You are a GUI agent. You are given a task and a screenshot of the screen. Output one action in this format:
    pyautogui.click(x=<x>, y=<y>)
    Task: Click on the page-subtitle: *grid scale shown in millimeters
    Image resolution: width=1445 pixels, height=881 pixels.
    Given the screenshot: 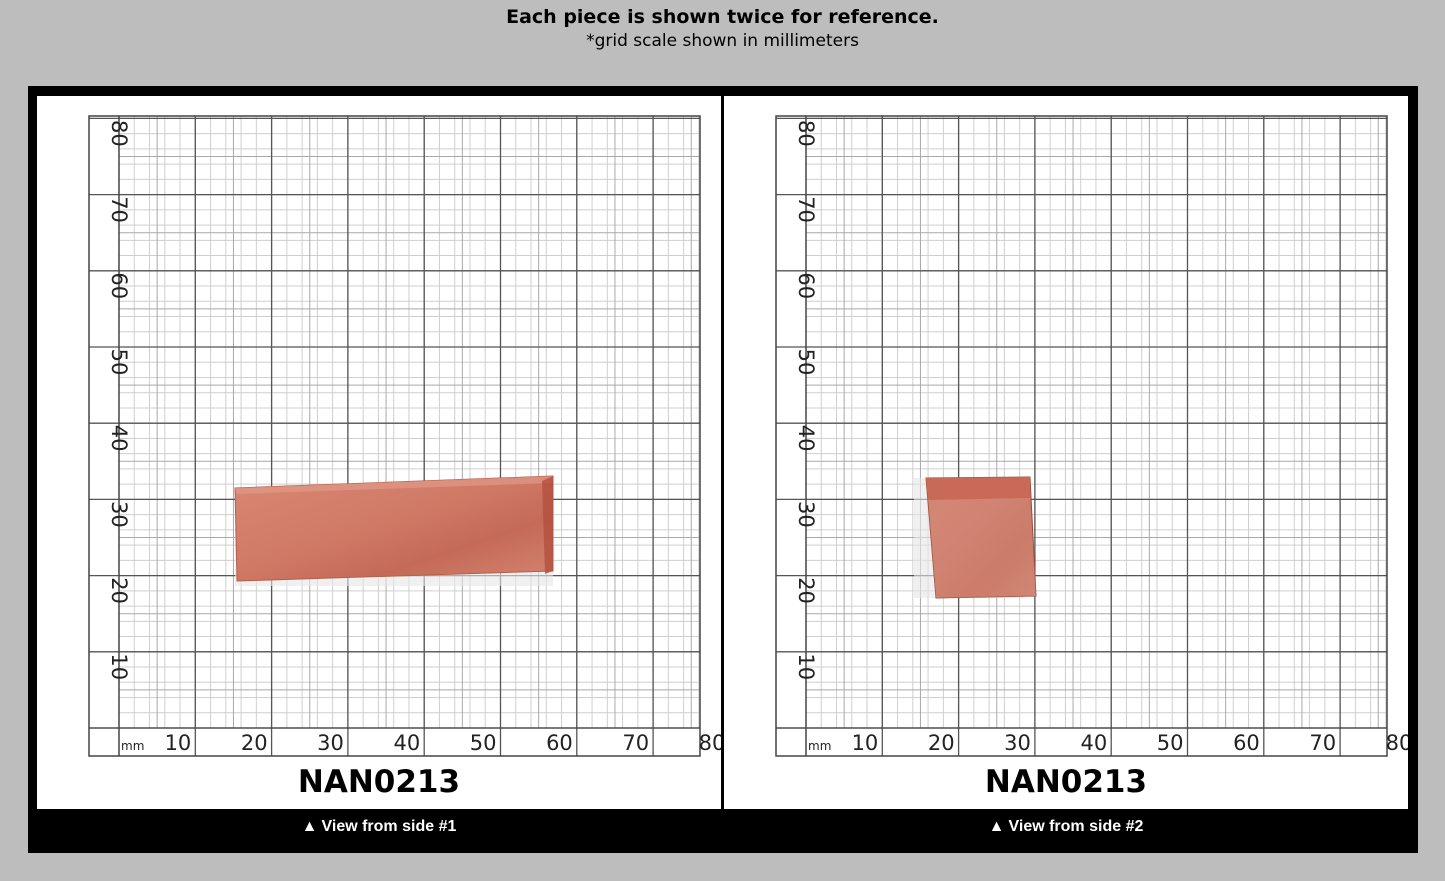 What is the action you would take?
    pyautogui.click(x=722, y=41)
    